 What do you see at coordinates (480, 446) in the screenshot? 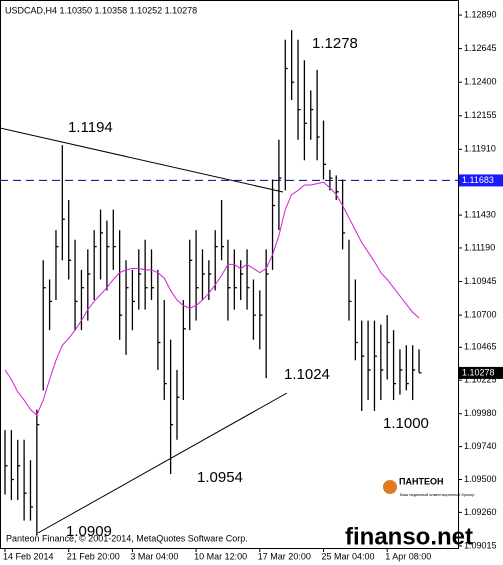
I see `y-tick-label: 1.09740` at bounding box center [480, 446].